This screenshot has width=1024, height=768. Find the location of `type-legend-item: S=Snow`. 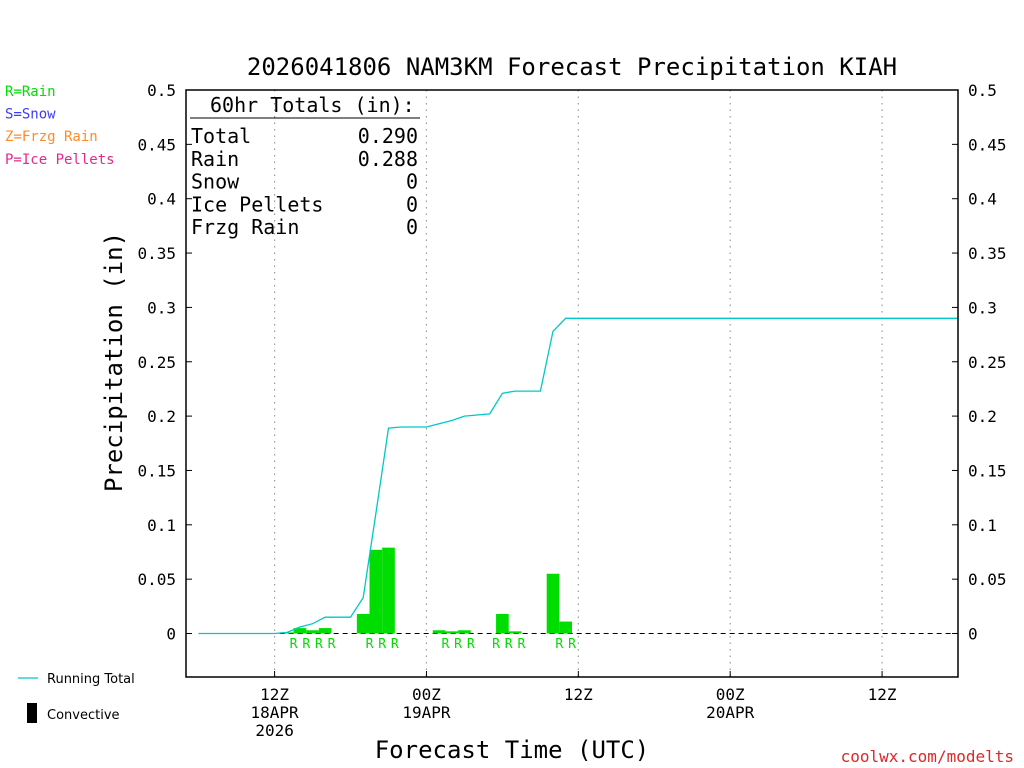

type-legend-item: S=Snow is located at coordinates (30, 115).